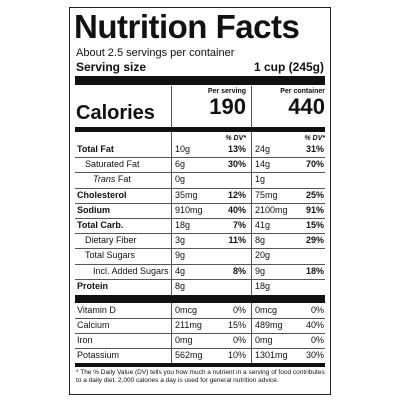 This screenshot has width=400, height=400. I want to click on nutrient-row: Total Carb. 18g 7% 41g 15%, so click(200, 225).